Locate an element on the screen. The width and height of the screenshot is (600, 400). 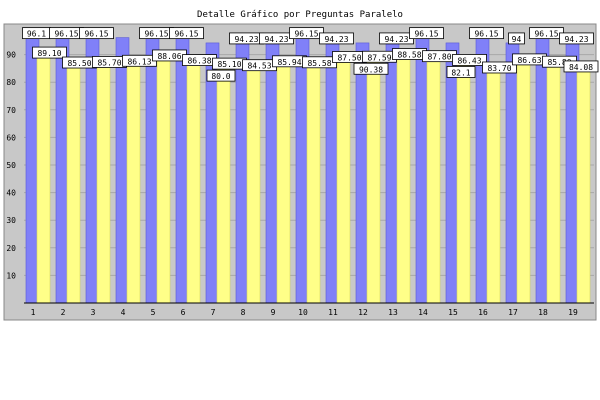
x-tick-label: 13 is located at coordinates (393, 312).